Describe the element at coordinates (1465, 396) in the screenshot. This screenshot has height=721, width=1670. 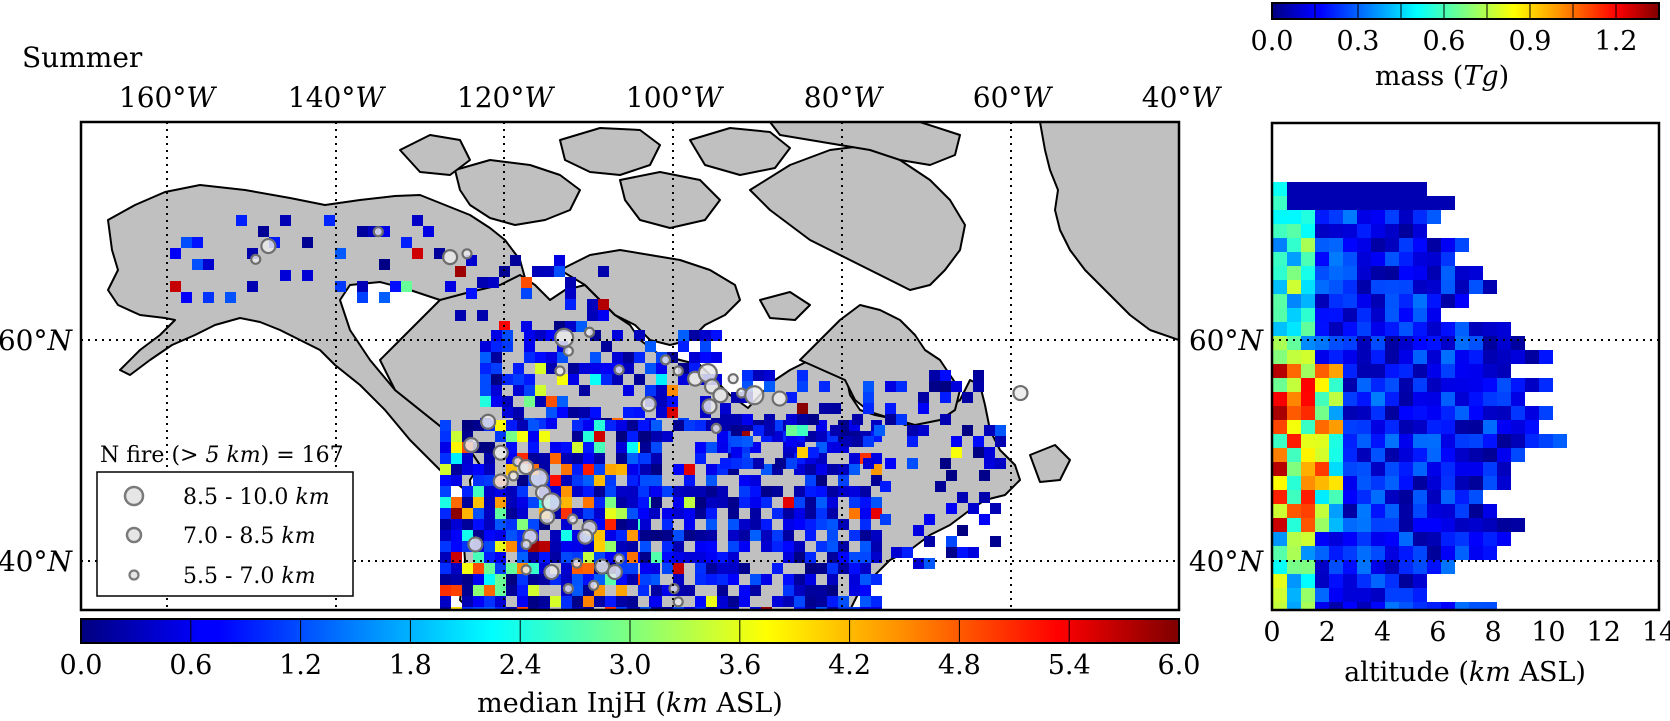
I see `profile-area` at that location.